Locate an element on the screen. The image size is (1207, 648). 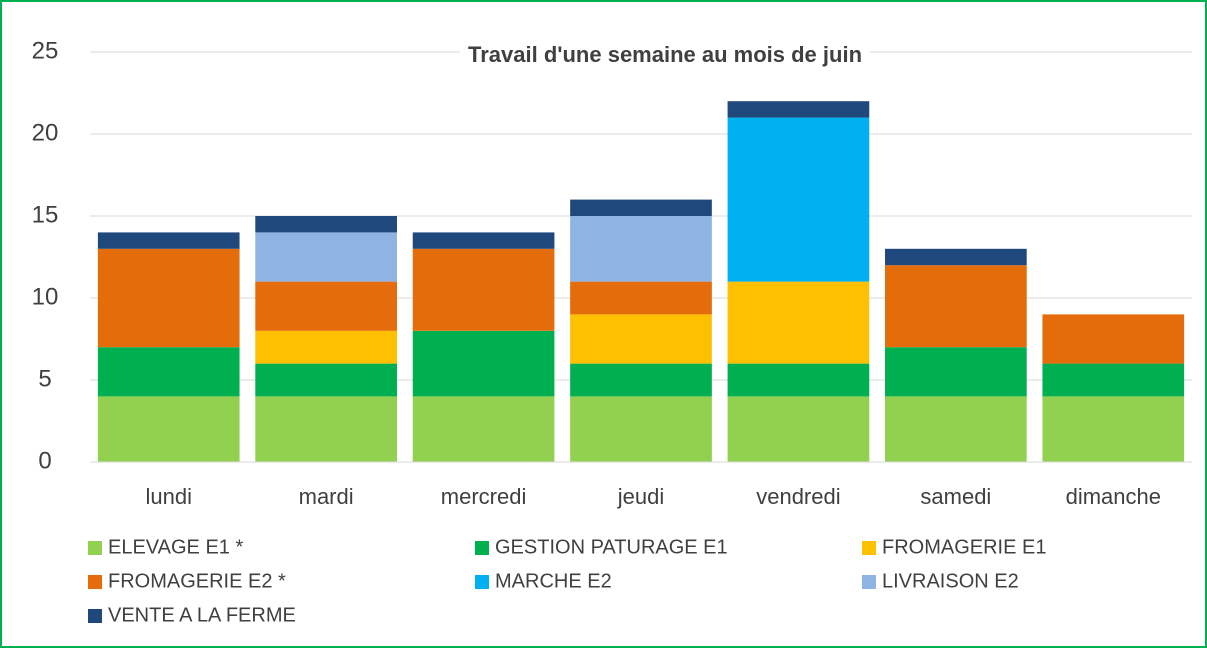
x-tick-label: jeudi is located at coordinates (640, 496).